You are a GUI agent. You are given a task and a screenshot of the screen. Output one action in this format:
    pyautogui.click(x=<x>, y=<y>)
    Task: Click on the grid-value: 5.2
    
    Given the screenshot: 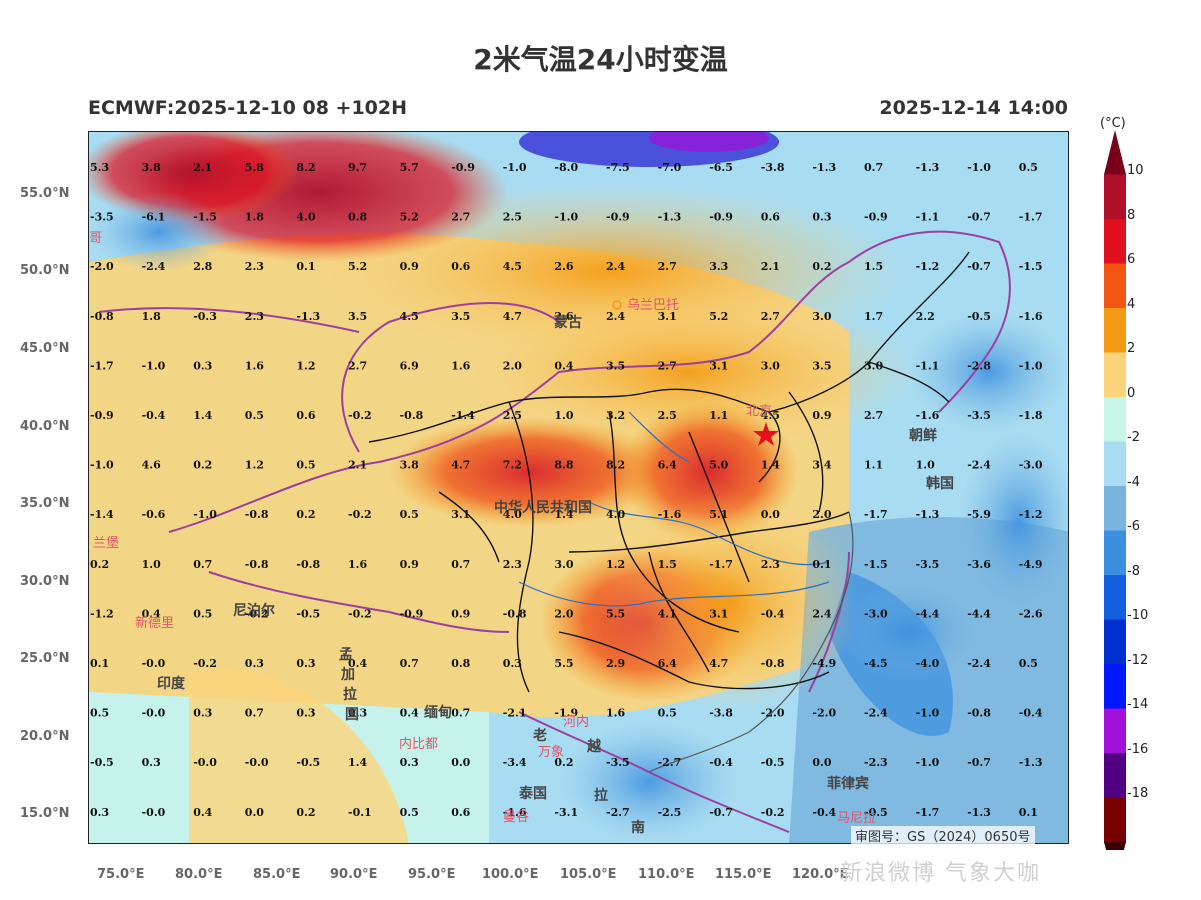 What is the action you would take?
    pyautogui.click(x=718, y=316)
    